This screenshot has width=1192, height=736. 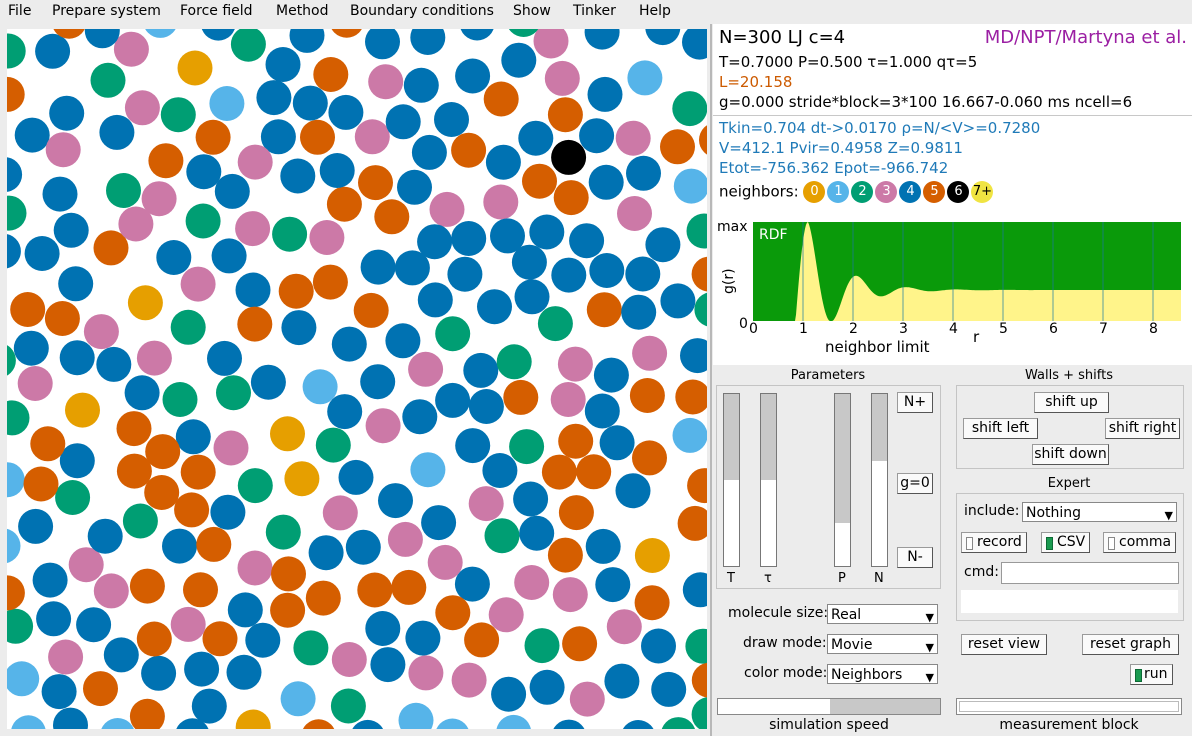 What do you see at coordinates (20, 11) in the screenshot?
I see `menu-file: File` at bounding box center [20, 11].